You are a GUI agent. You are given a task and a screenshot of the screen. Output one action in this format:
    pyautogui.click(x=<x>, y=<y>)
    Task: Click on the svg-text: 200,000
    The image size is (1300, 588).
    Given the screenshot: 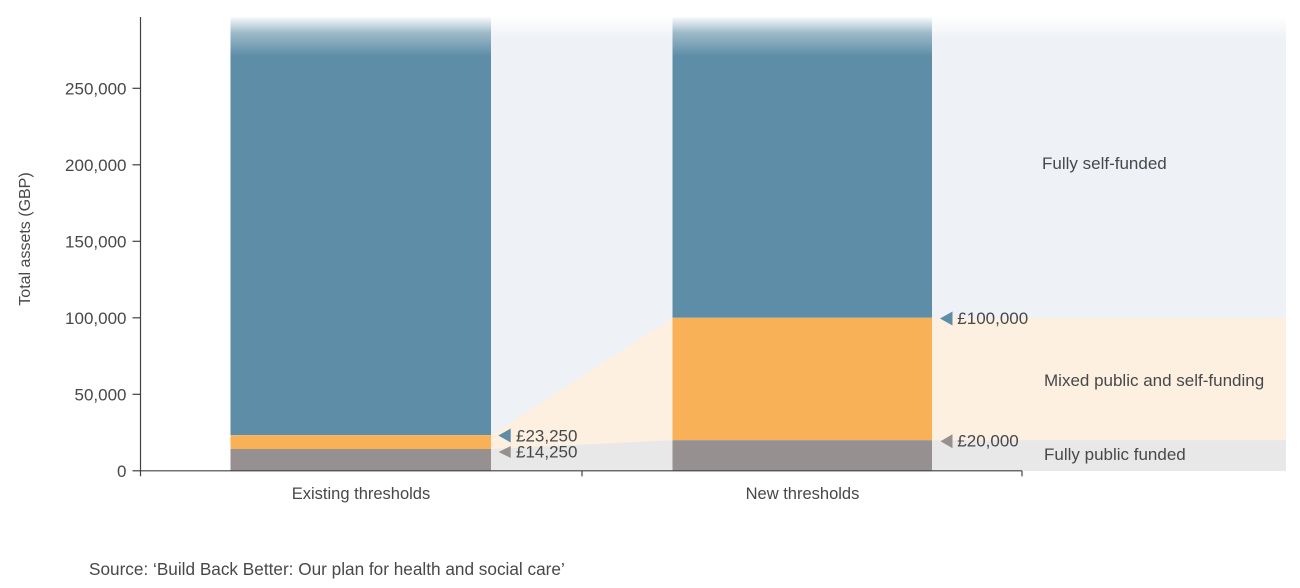 What is the action you would take?
    pyautogui.click(x=95, y=165)
    